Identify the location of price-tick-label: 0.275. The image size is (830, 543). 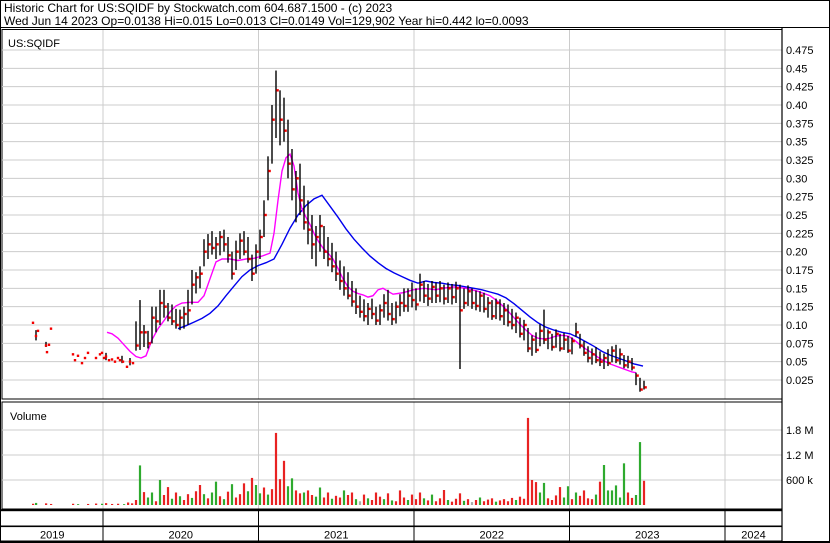
(800, 198).